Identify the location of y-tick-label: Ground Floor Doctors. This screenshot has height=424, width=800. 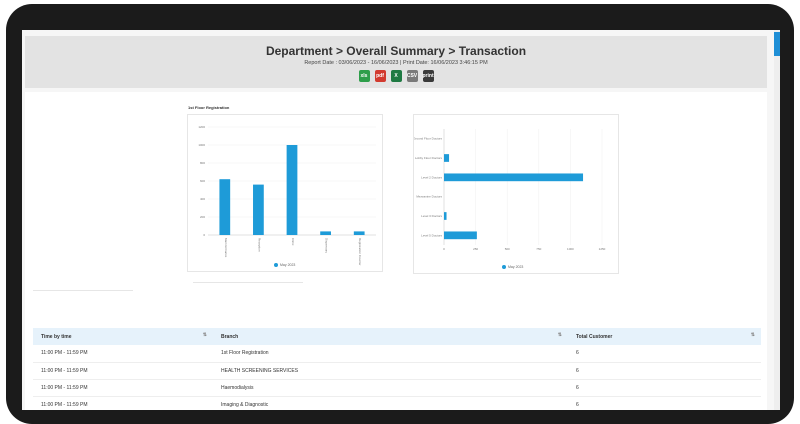
(428, 139).